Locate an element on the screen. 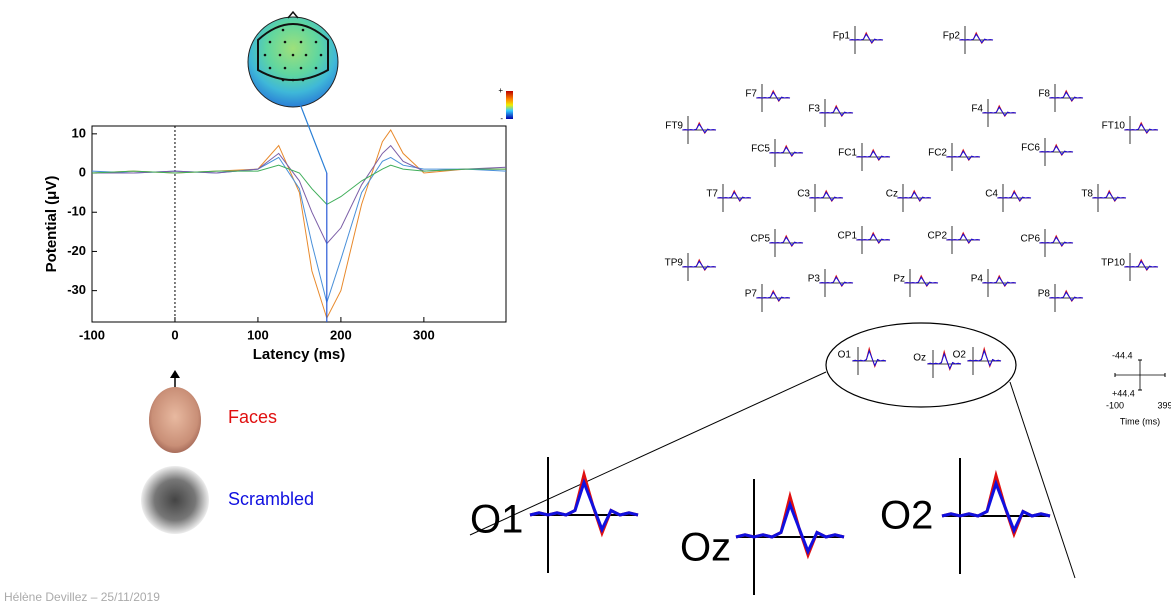  channel-label: T8 is located at coordinates (1087, 194).